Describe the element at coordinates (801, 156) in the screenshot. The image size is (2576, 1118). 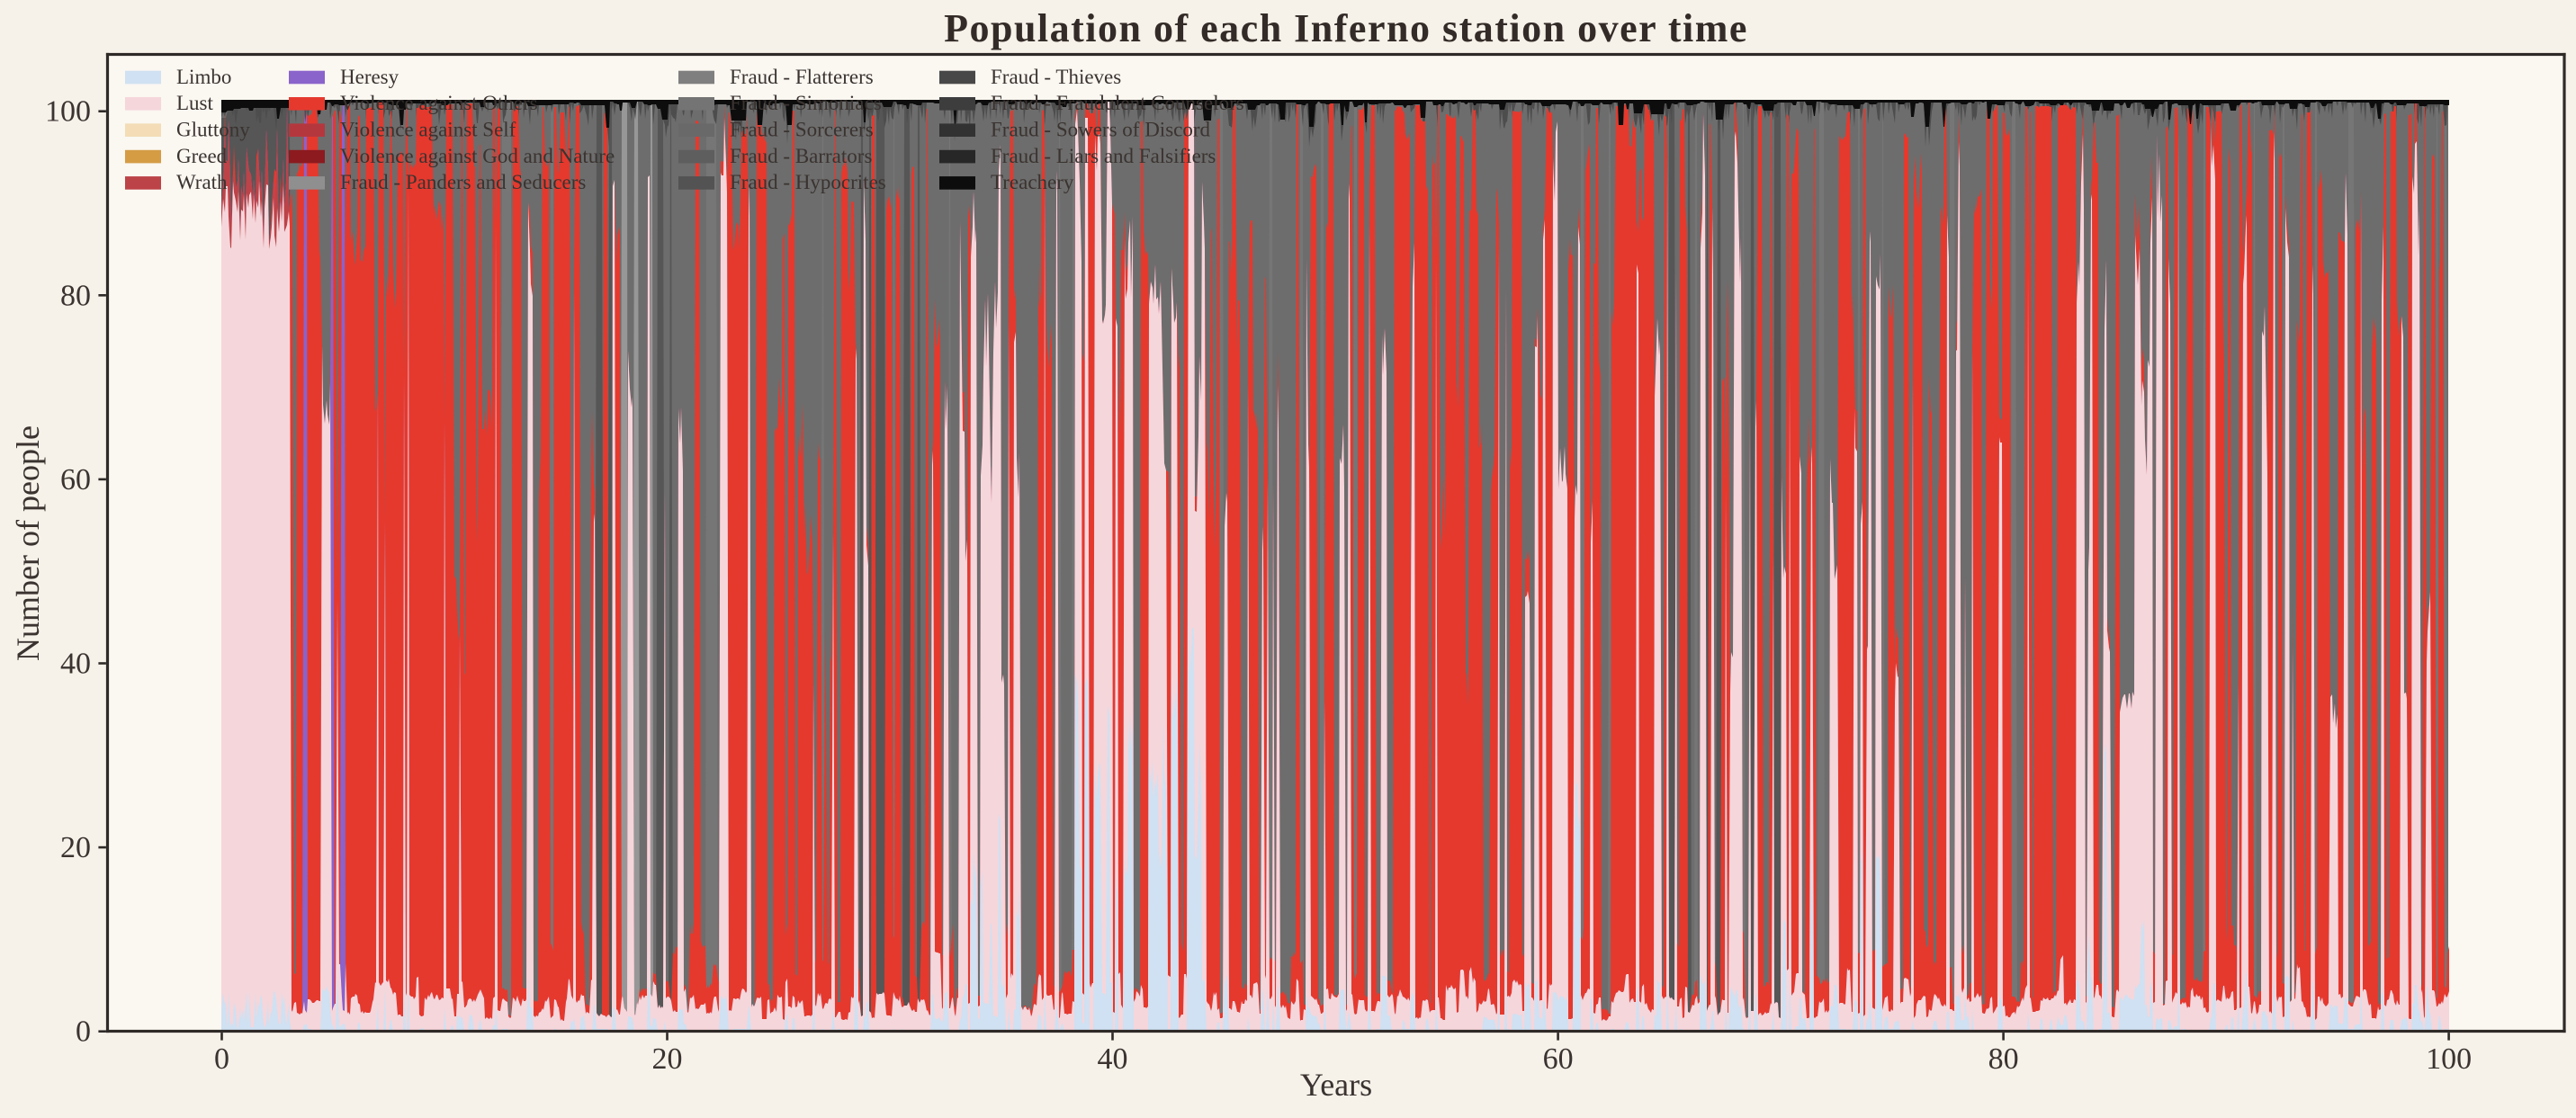
I see `svg-text: Fraud - Barrators` at that location.